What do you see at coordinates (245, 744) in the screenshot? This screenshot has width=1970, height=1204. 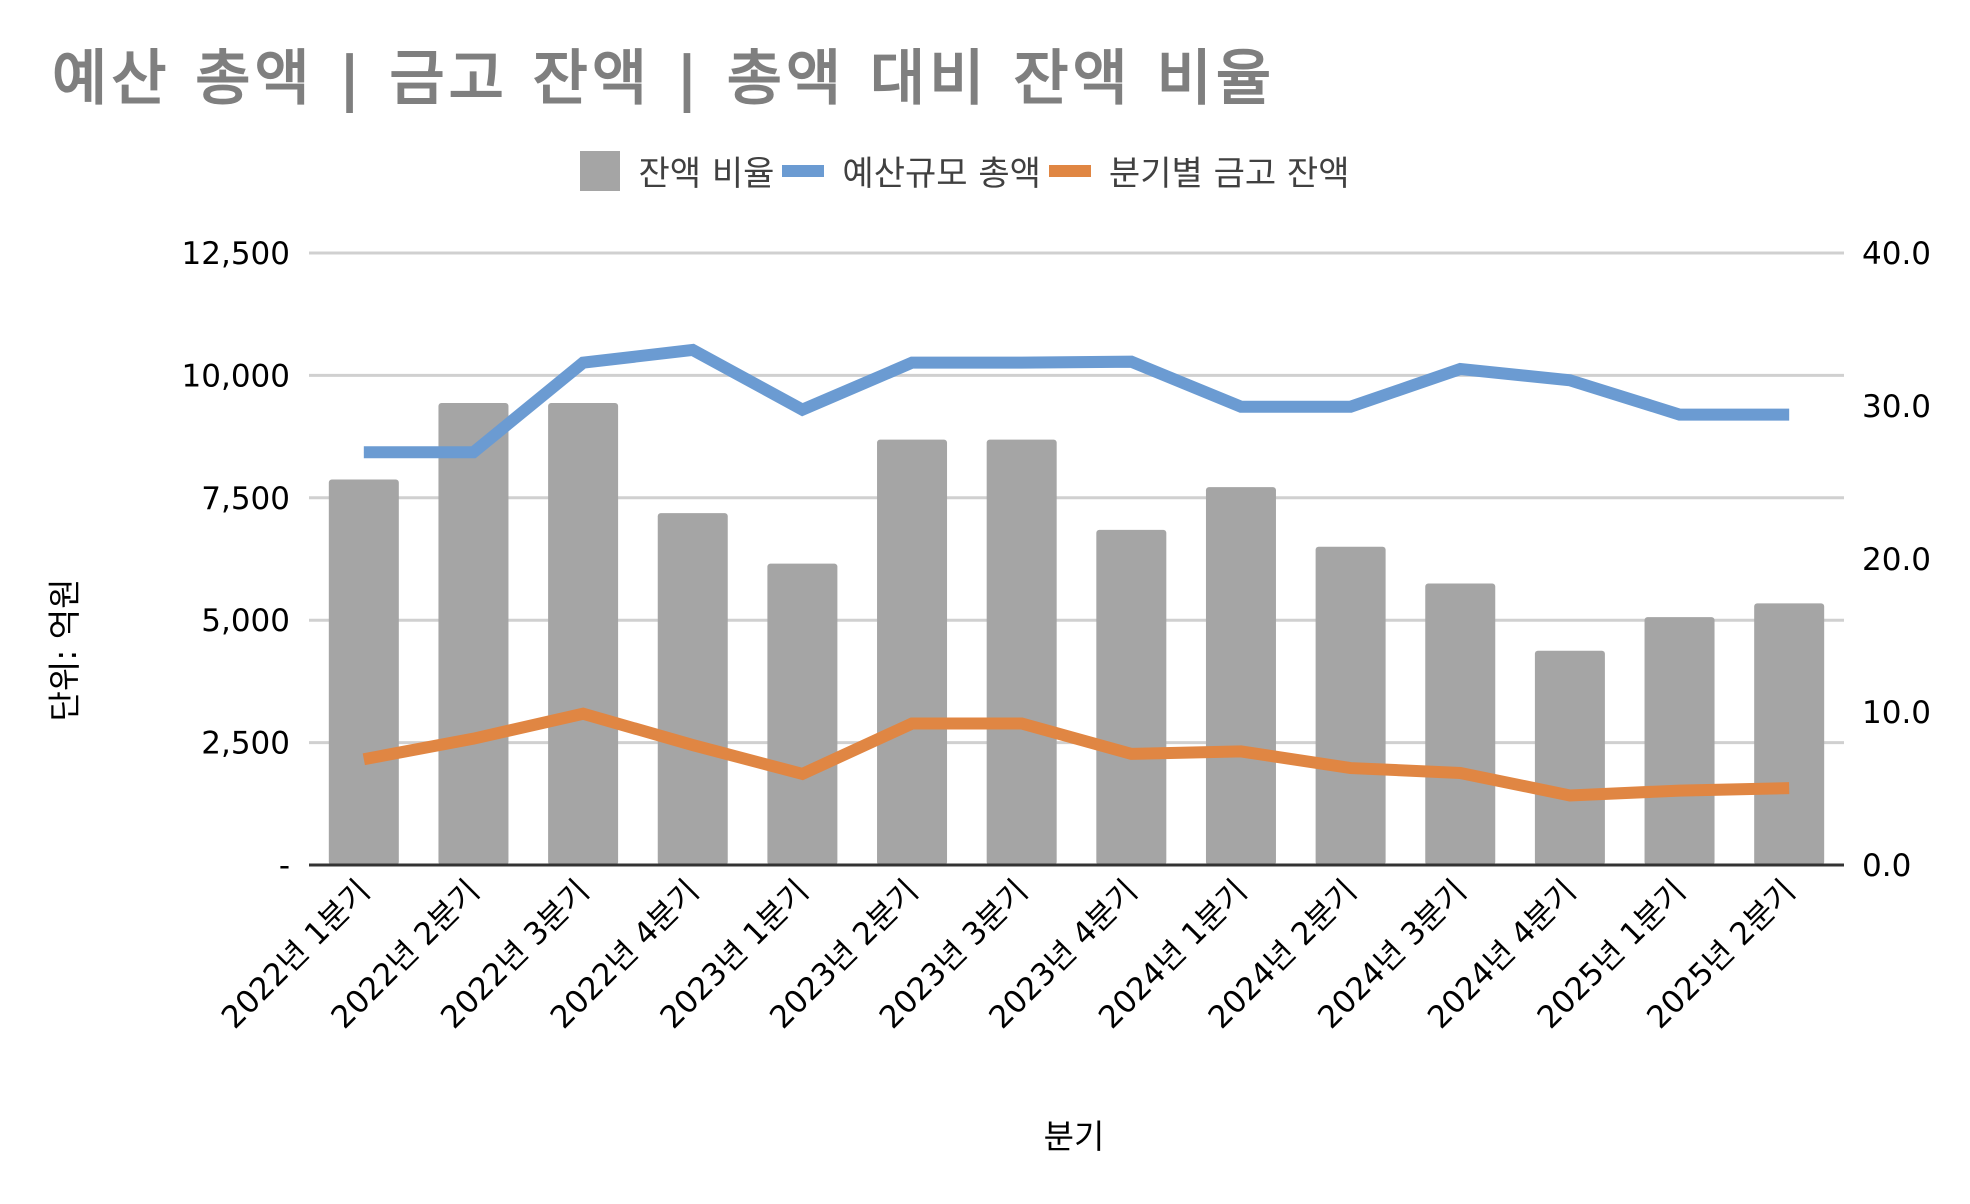 I see `left-tick-label: 2,500` at bounding box center [245, 744].